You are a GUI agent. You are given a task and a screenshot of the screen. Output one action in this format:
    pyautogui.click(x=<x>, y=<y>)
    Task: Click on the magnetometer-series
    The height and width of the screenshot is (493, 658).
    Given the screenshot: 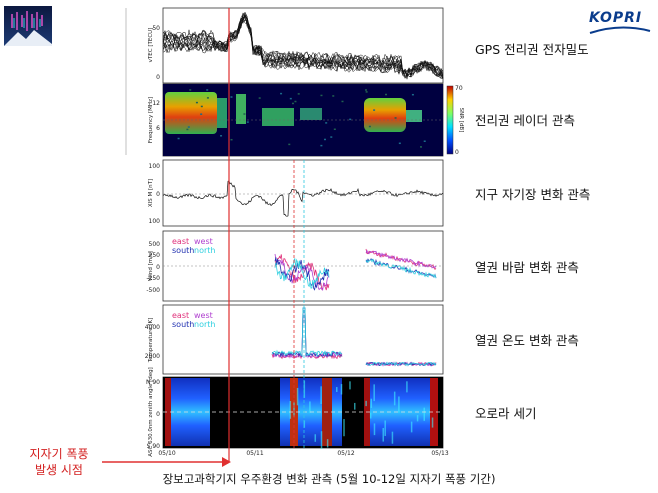 What is the action you would take?
    pyautogui.click(x=303, y=198)
    